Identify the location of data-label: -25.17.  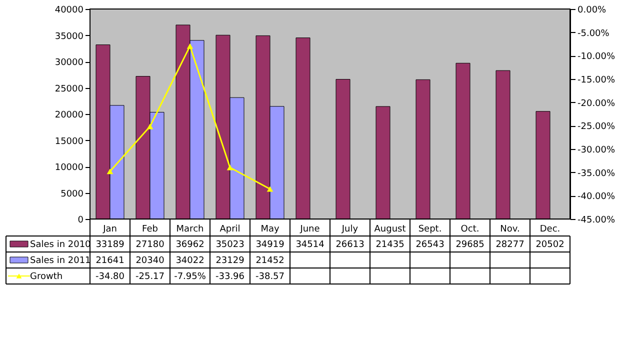
(150, 277).